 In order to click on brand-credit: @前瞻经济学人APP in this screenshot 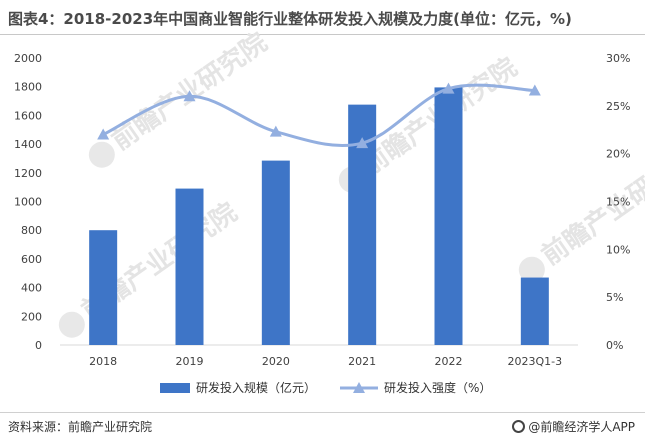, I will do `click(573, 426)`.